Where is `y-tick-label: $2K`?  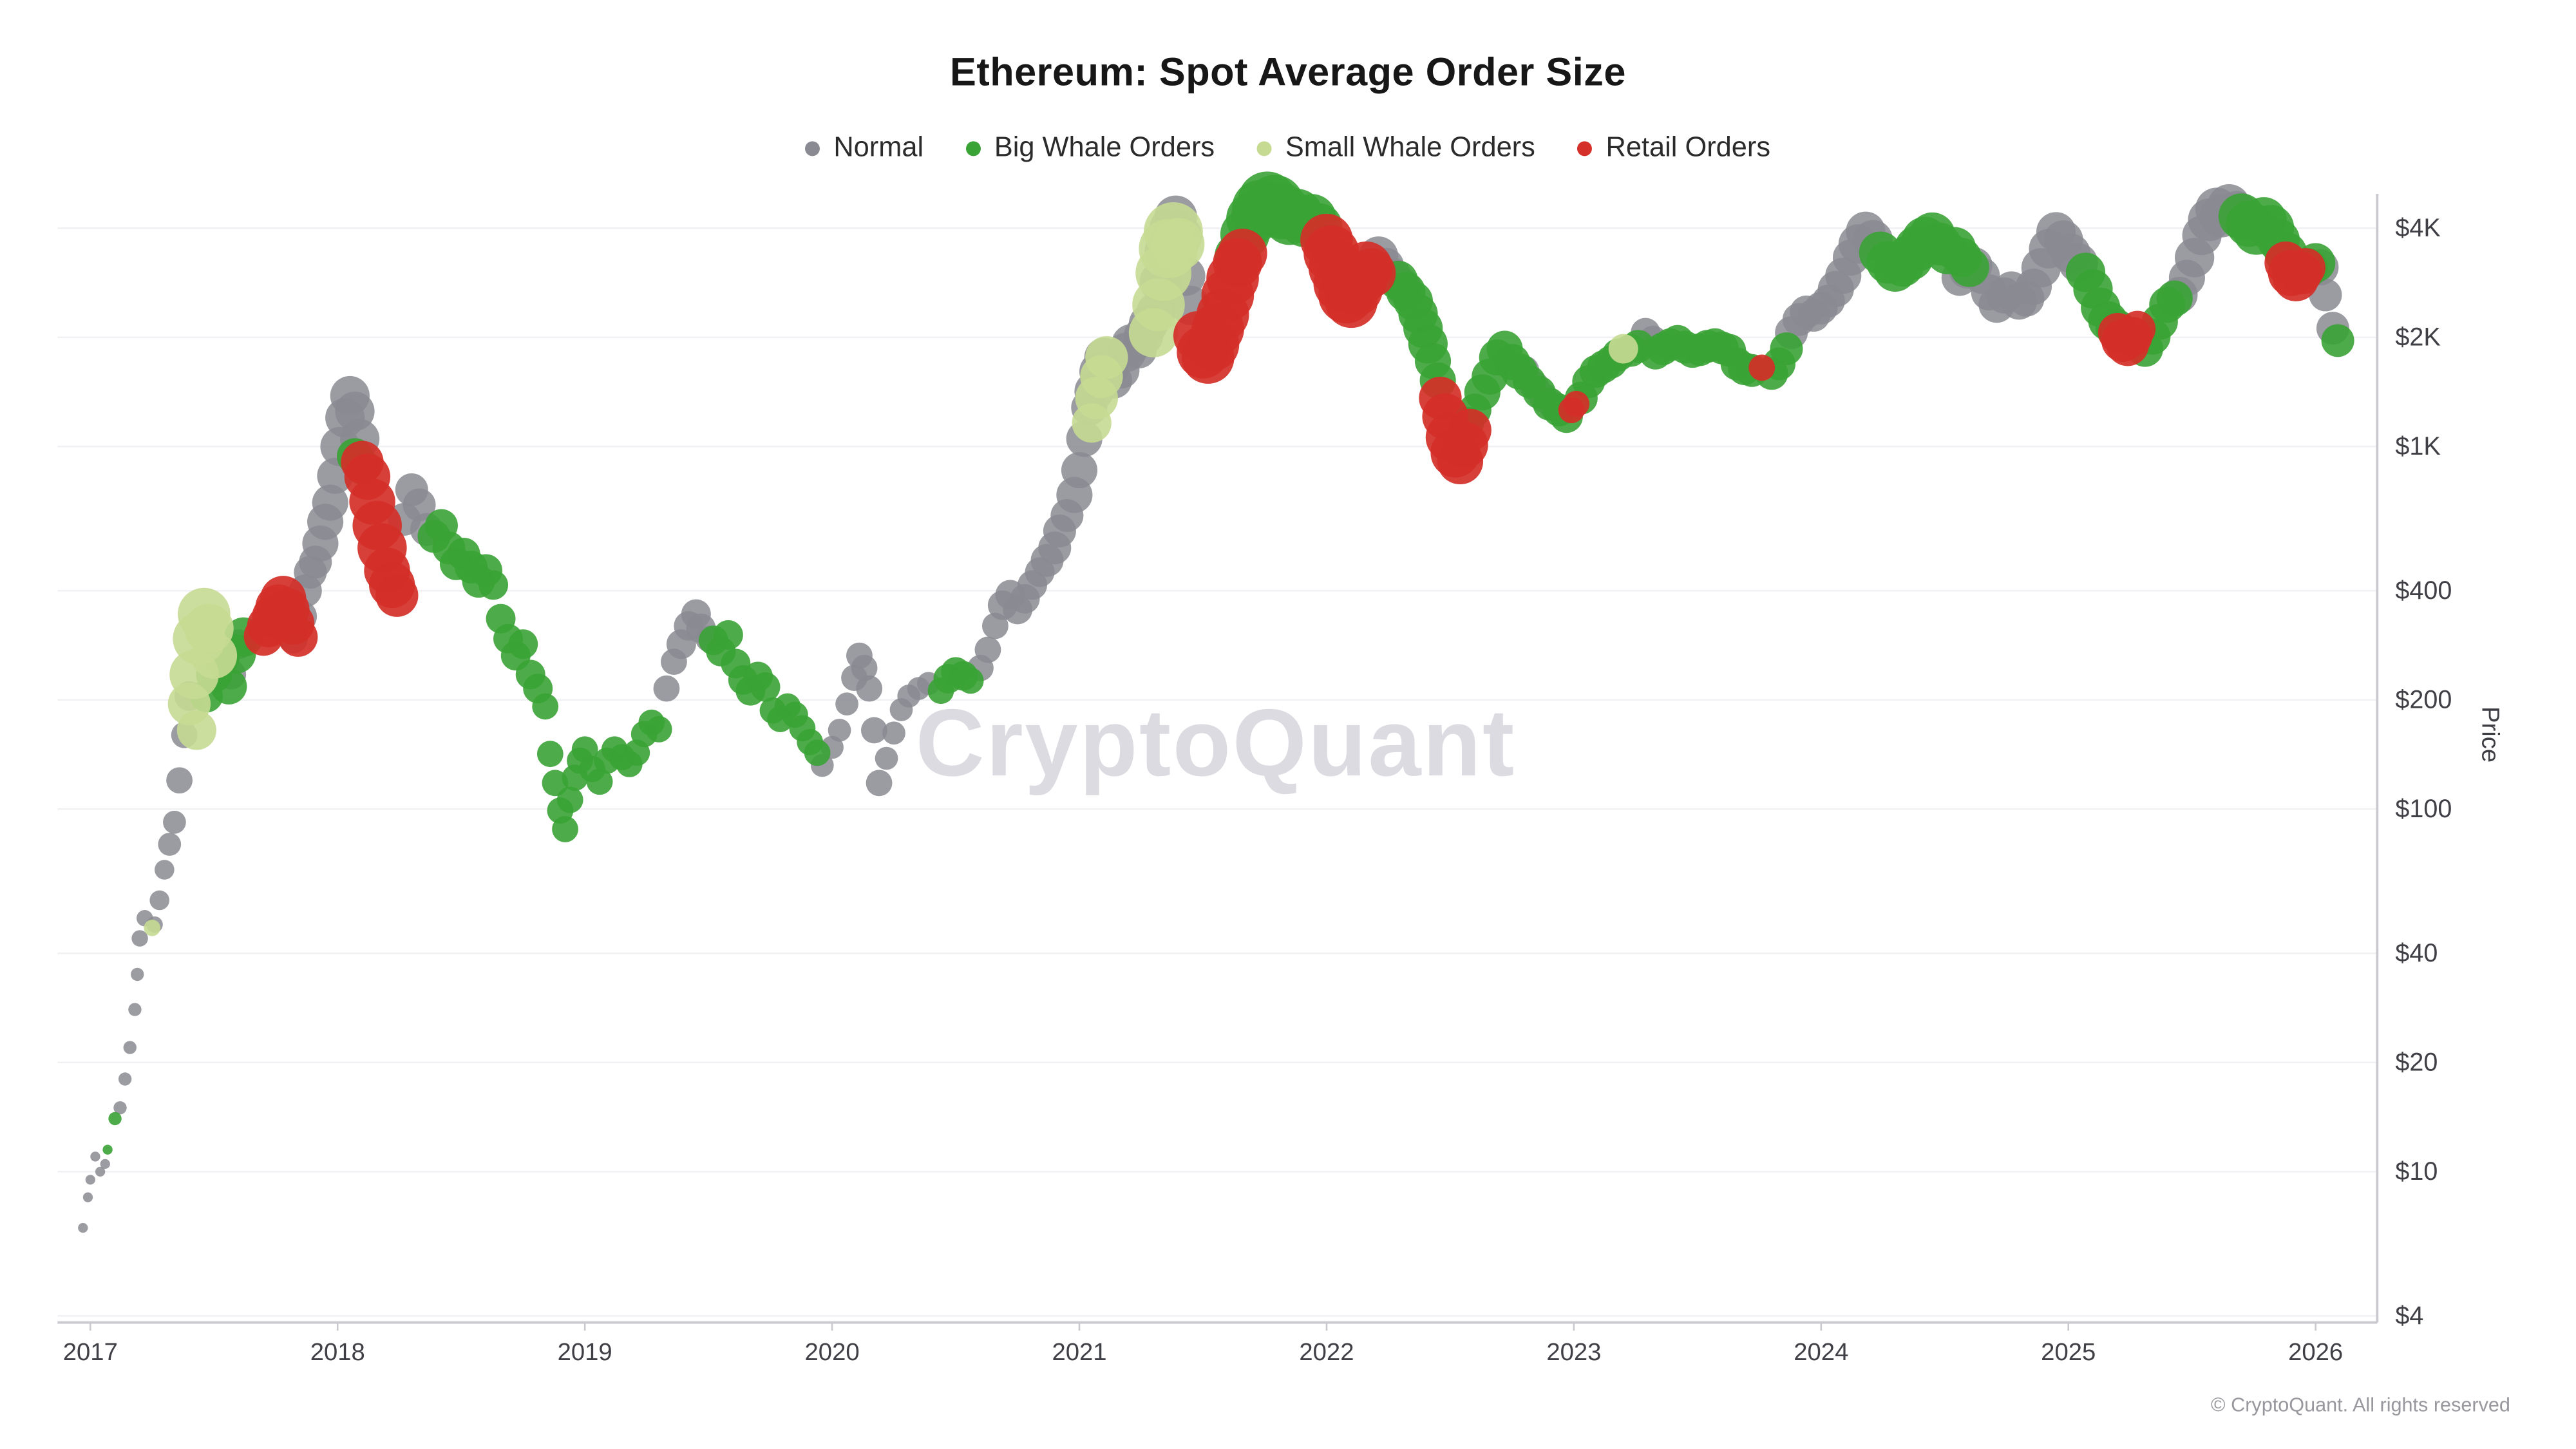
y-tick-label: $2K is located at coordinates (2417, 337).